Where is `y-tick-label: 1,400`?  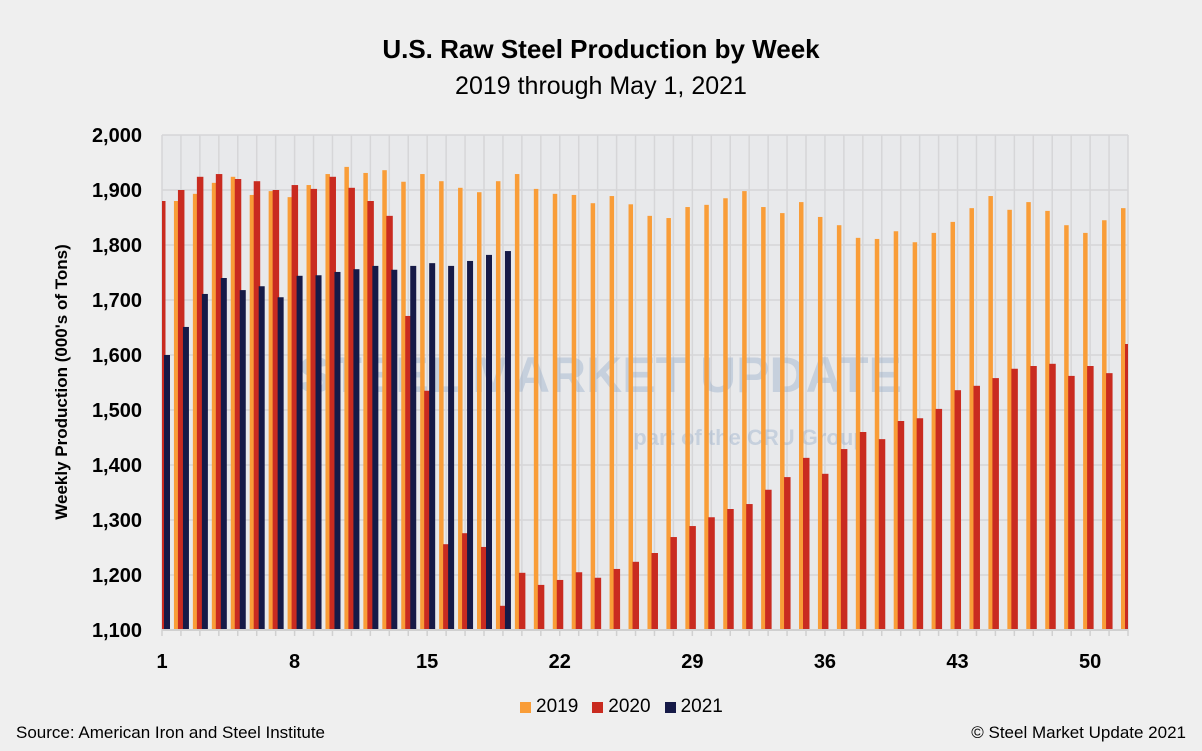 y-tick-label: 1,400 is located at coordinates (117, 466).